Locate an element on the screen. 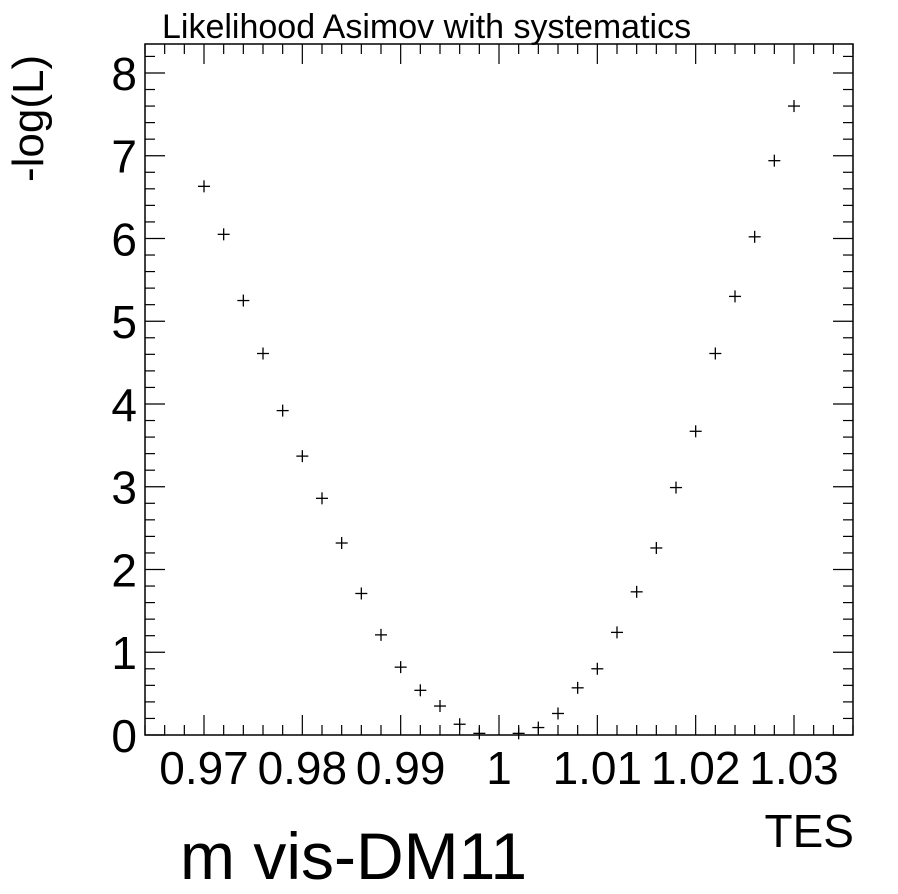  y-tick-label: 3 is located at coordinates (124, 488).